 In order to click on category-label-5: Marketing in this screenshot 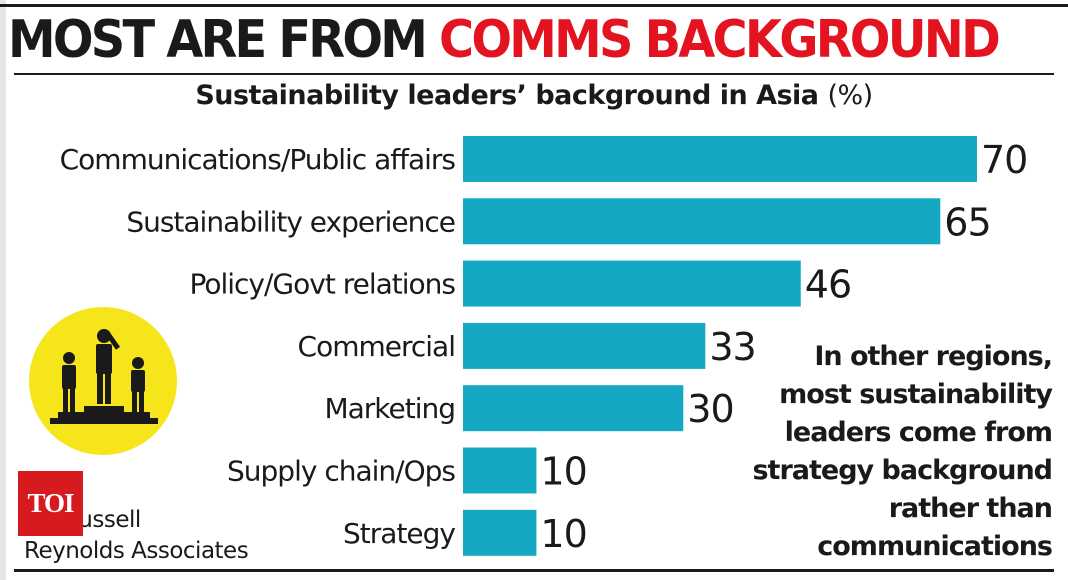, I will do `click(389, 408)`.